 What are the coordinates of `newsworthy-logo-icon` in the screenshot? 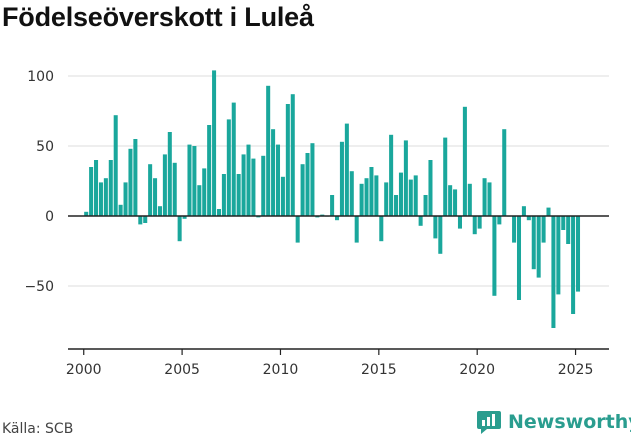 It's located at (489, 422).